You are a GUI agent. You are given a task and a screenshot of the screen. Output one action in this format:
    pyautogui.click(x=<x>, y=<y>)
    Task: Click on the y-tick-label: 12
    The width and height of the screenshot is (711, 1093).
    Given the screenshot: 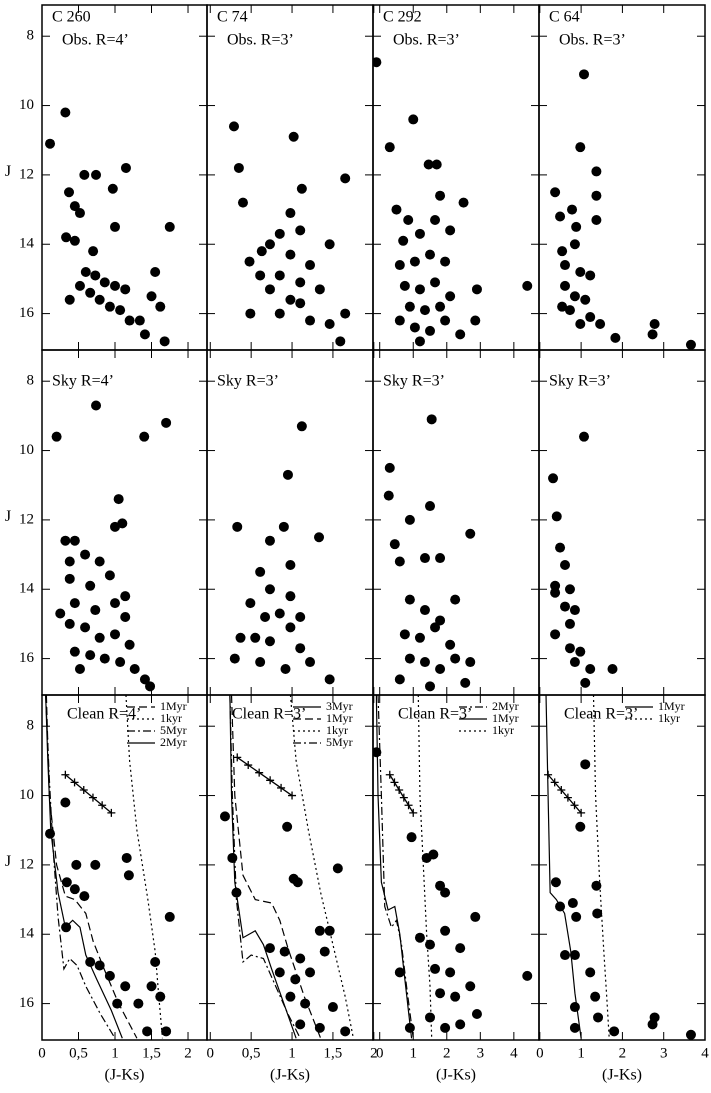 What is the action you would take?
    pyautogui.click(x=26, y=519)
    